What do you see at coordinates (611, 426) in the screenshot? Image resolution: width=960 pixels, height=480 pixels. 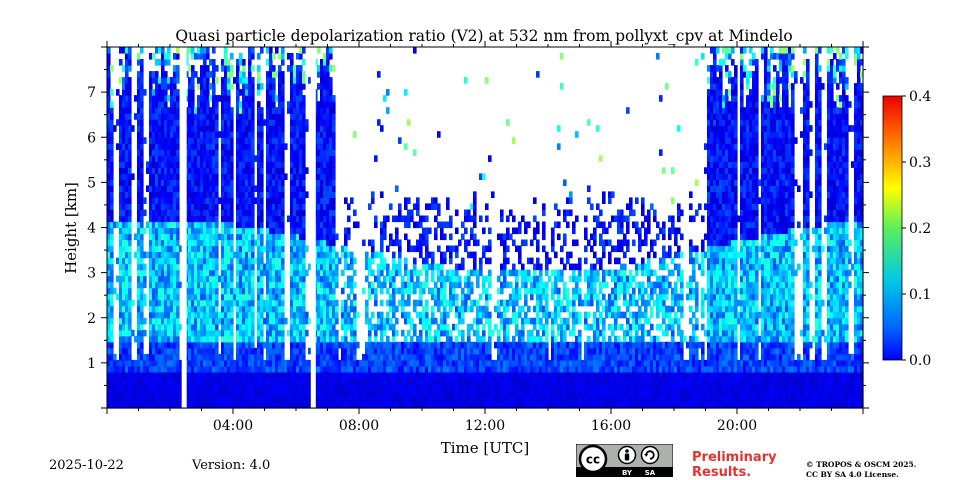 I see `x-tick-label: 16:00` at bounding box center [611, 426].